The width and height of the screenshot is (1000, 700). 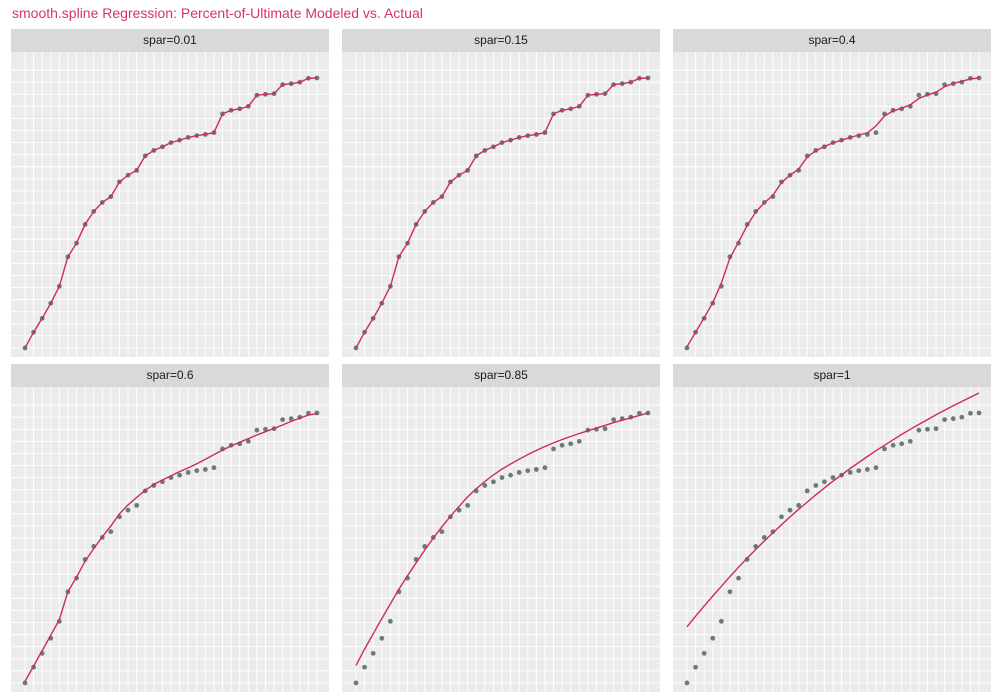 I want to click on facet-strip-label: spar=0.01, so click(x=170, y=40).